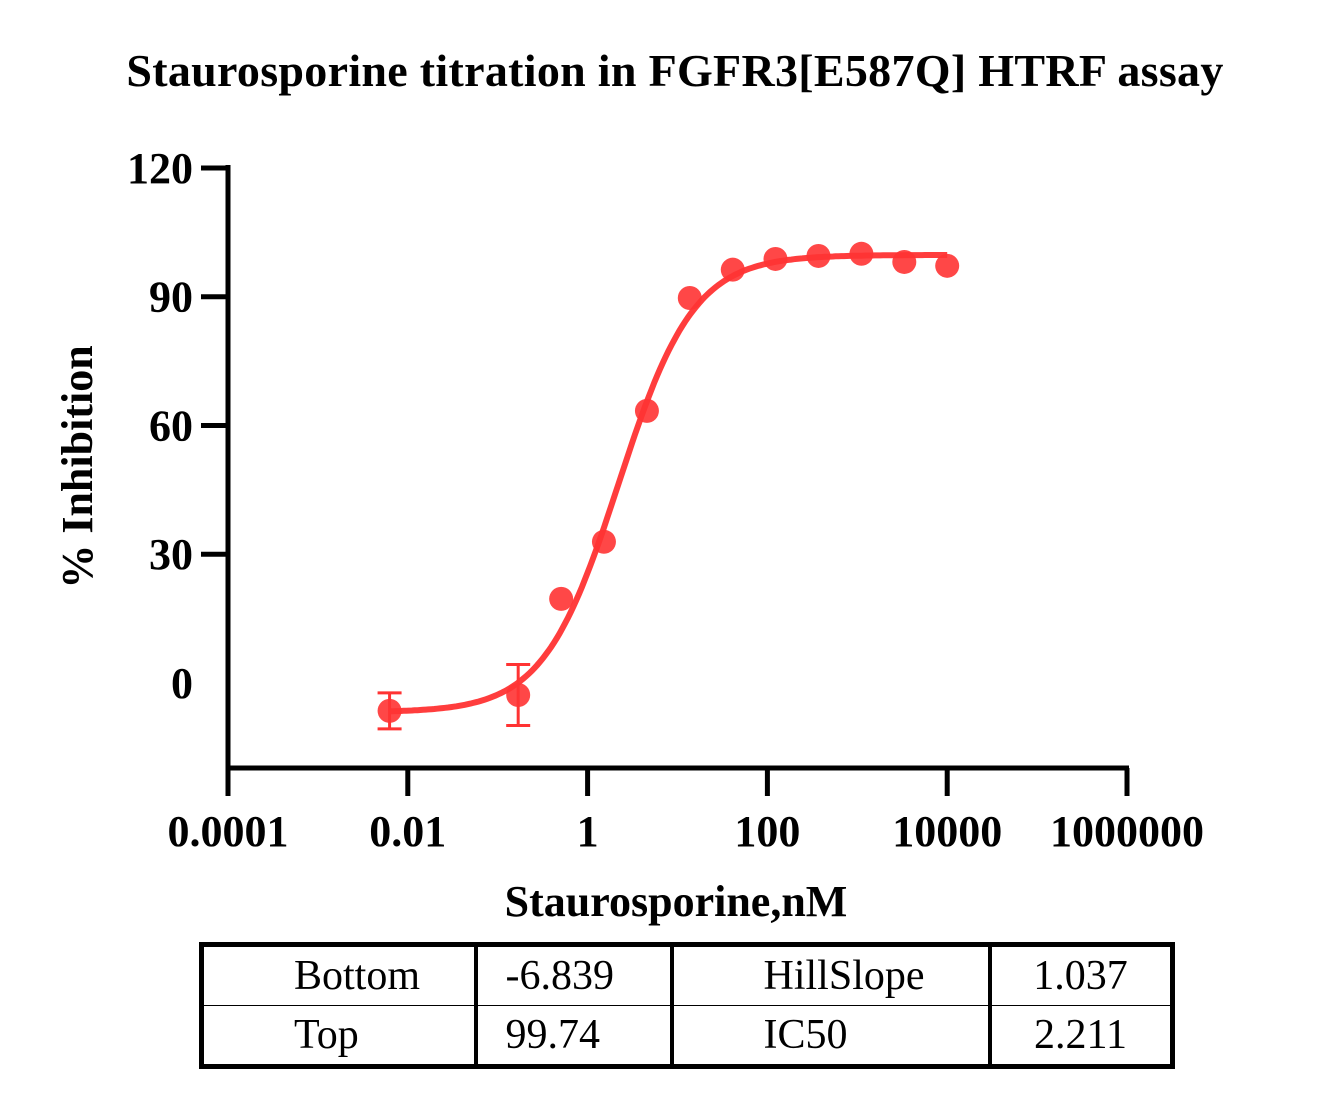  I want to click on x-tick-label: 1, so click(588, 831).